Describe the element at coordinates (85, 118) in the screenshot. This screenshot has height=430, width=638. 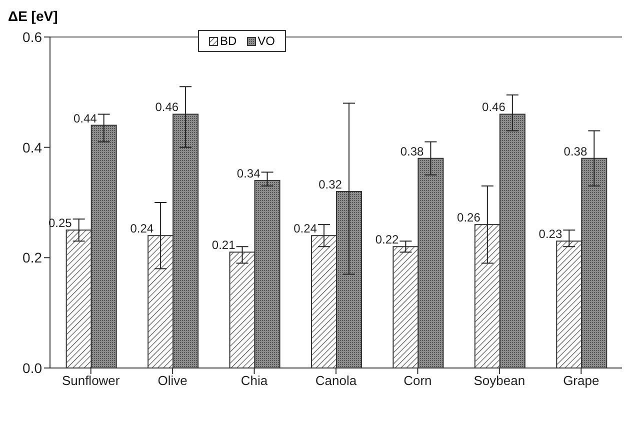
I see `data-label: 0.44` at that location.